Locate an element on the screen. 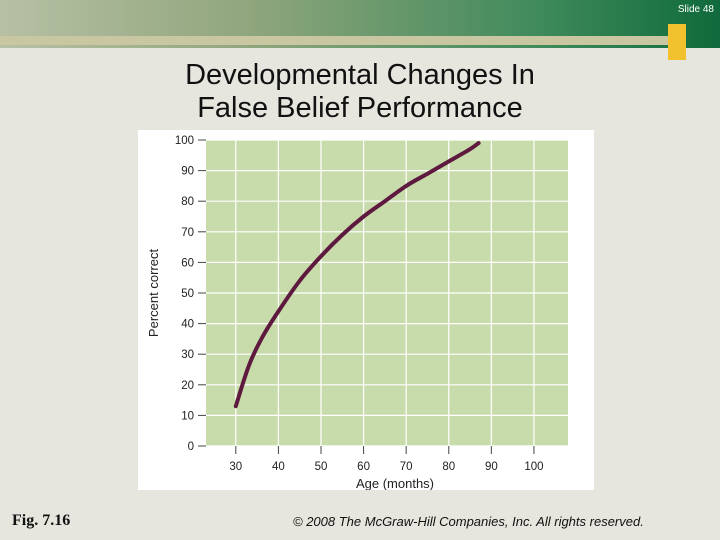 This screenshot has height=540, width=720. y-tick-label: 100 is located at coordinates (184, 141).